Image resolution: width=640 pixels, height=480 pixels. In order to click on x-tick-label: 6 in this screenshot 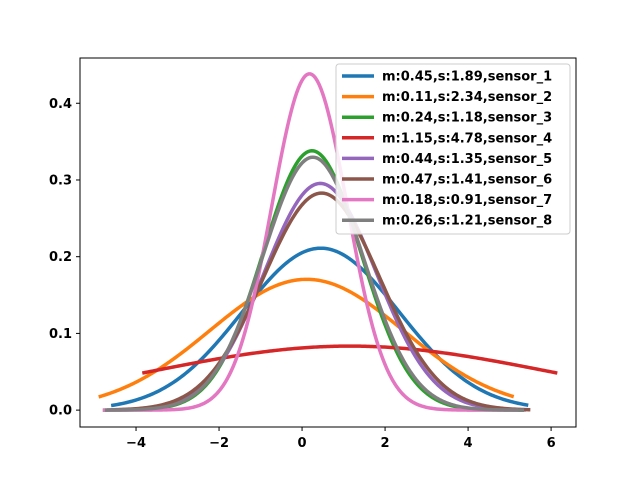, I will do `click(551, 443)`.